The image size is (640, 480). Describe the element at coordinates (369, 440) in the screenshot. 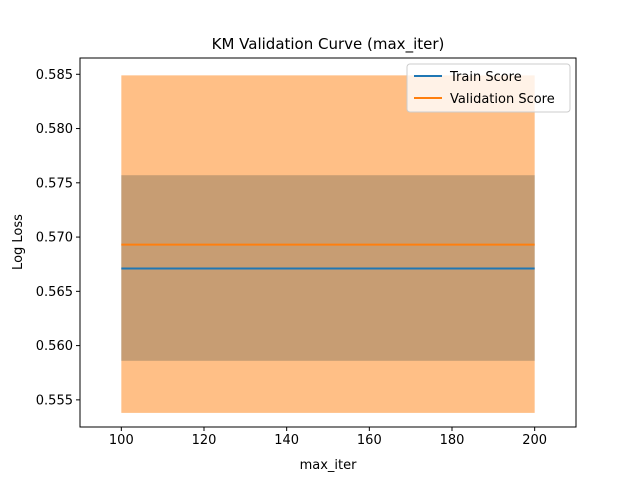

I see `x-tick-label: 160` at that location.